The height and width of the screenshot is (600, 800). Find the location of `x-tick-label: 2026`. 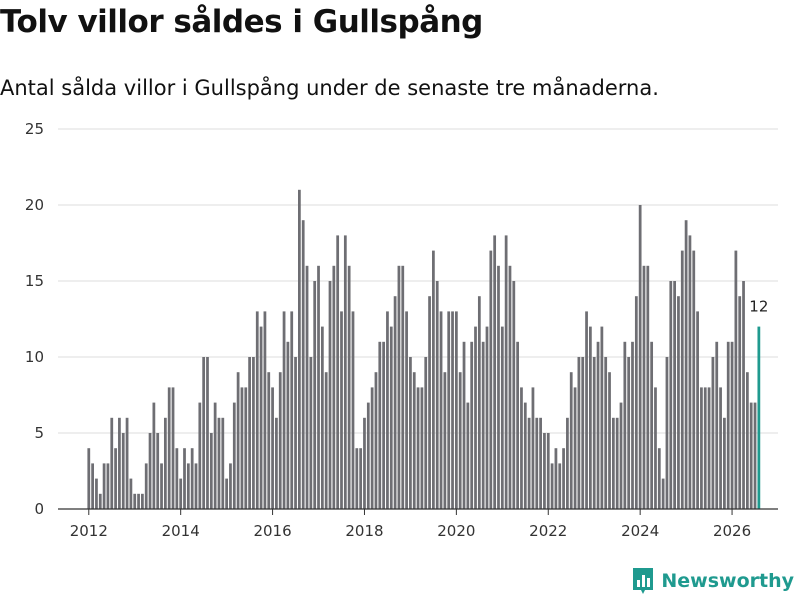

x-tick-label: 2026 is located at coordinates (732, 531).